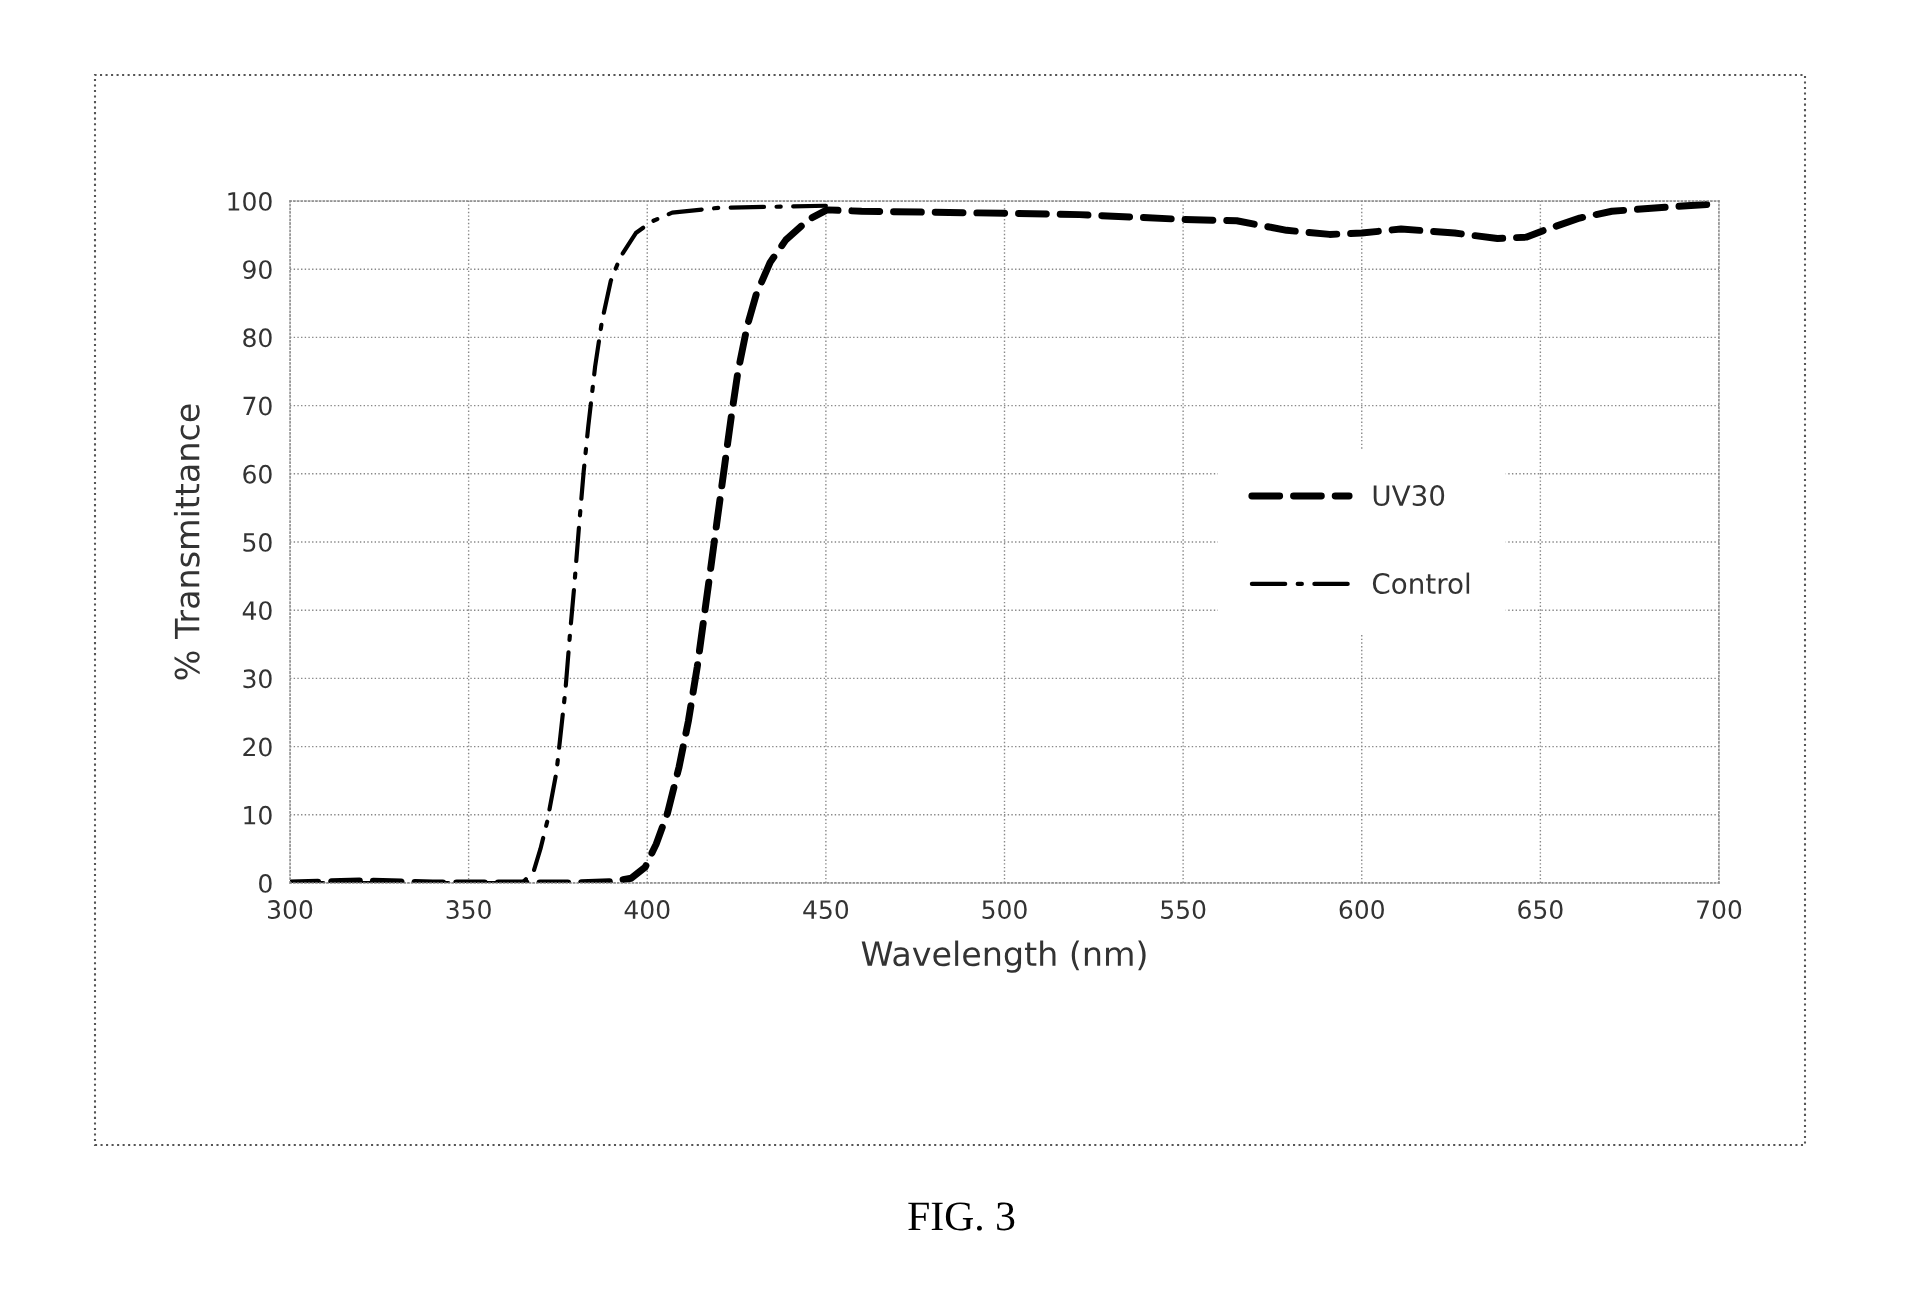  Describe the element at coordinates (1409, 496) in the screenshot. I see `legend-label: UV30` at that location.